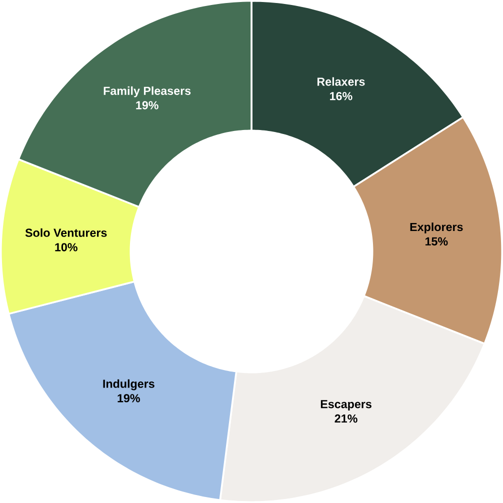 The height and width of the screenshot is (503, 503). Describe the element at coordinates (346, 405) in the screenshot. I see `slice-label: Escapers` at that location.